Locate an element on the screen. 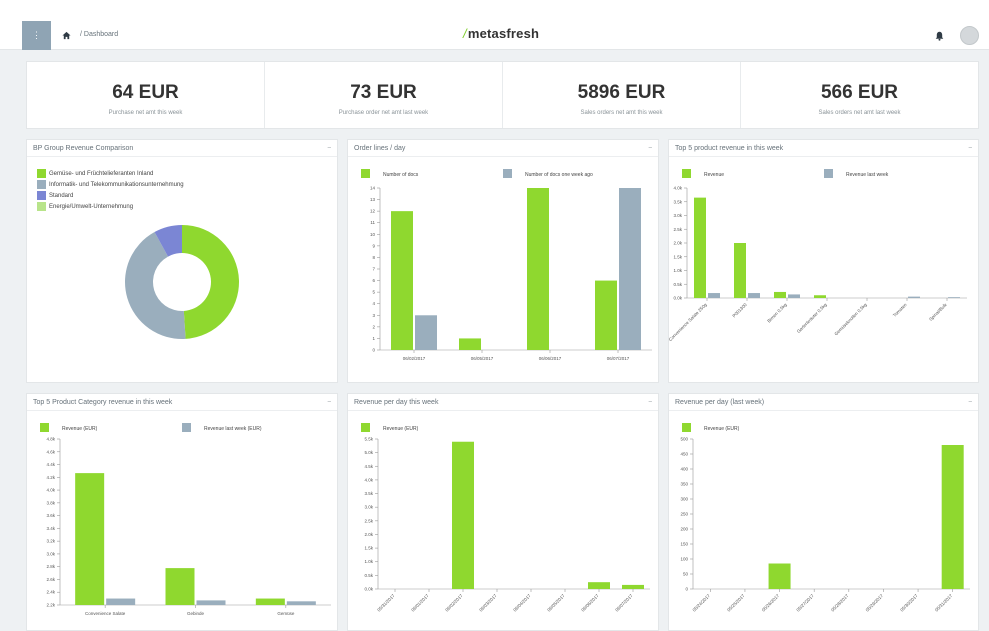  y-tick-label: 300 is located at coordinates (684, 499).